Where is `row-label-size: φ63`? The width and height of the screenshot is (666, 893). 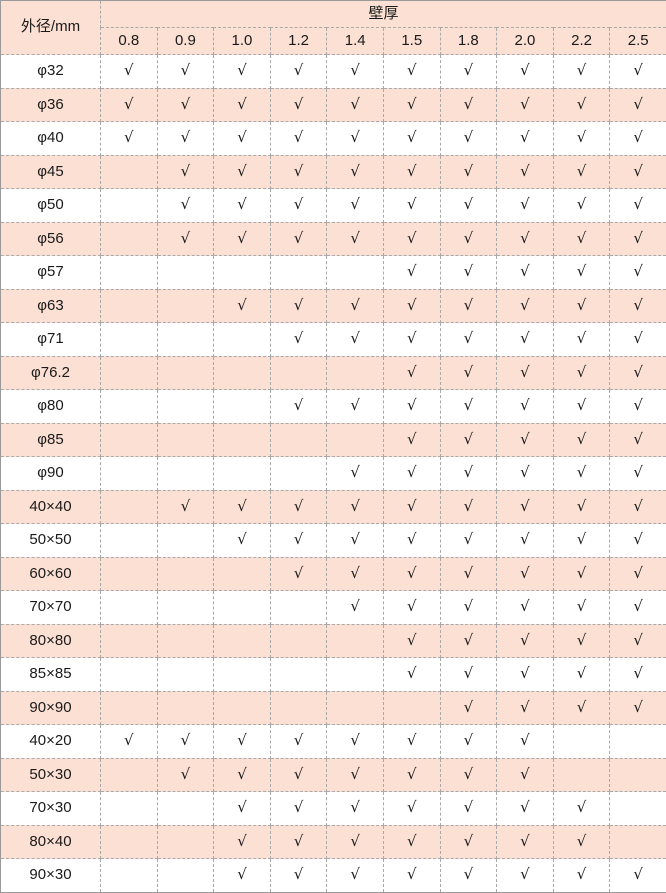 row-label-size: φ63 is located at coordinates (51, 306).